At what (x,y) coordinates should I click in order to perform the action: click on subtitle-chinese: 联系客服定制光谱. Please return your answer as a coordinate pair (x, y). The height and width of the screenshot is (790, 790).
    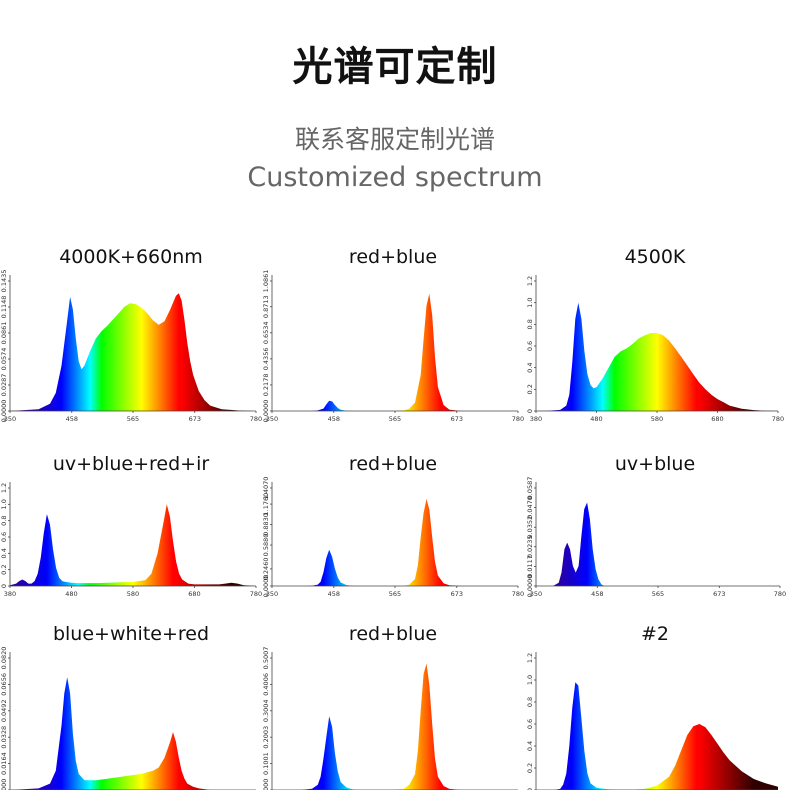
    Looking at the image, I should click on (394, 139).